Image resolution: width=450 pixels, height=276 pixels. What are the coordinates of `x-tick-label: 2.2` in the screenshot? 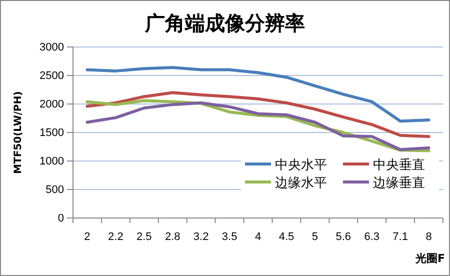 It's located at (116, 236).